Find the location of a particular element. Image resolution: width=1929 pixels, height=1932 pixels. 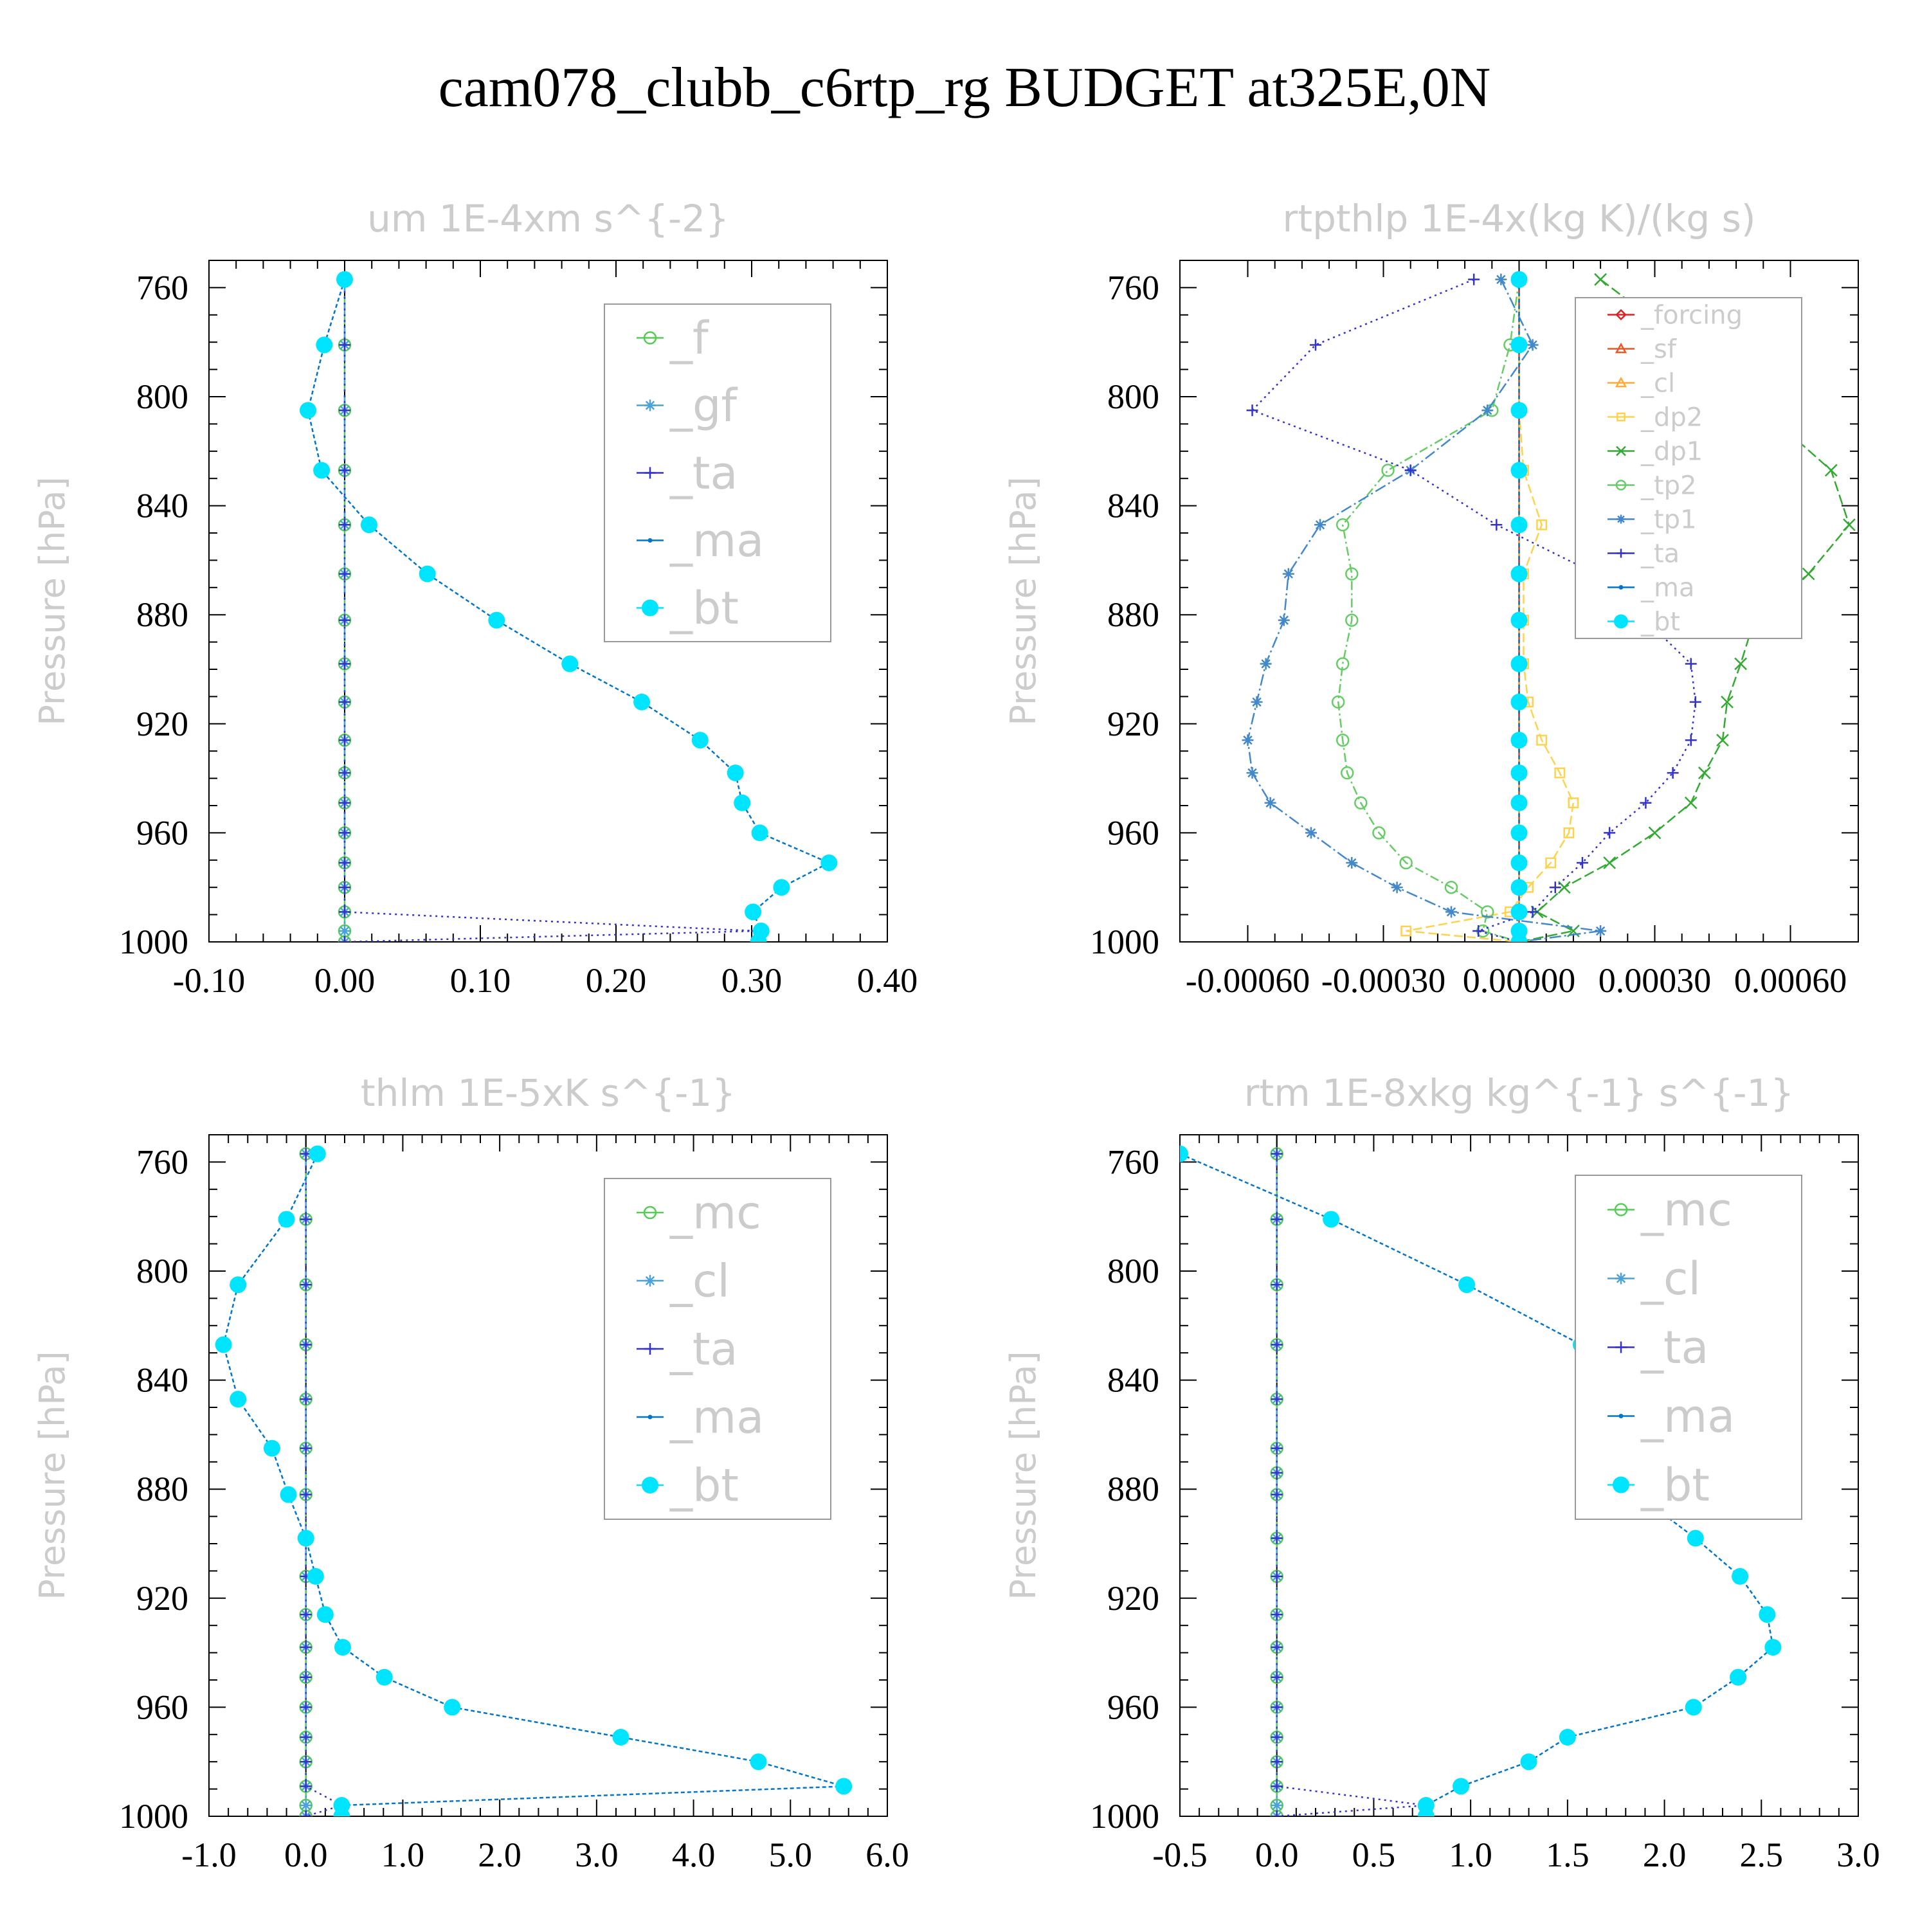

y-axis-label: Pressure [hPa] is located at coordinates (53, 600).